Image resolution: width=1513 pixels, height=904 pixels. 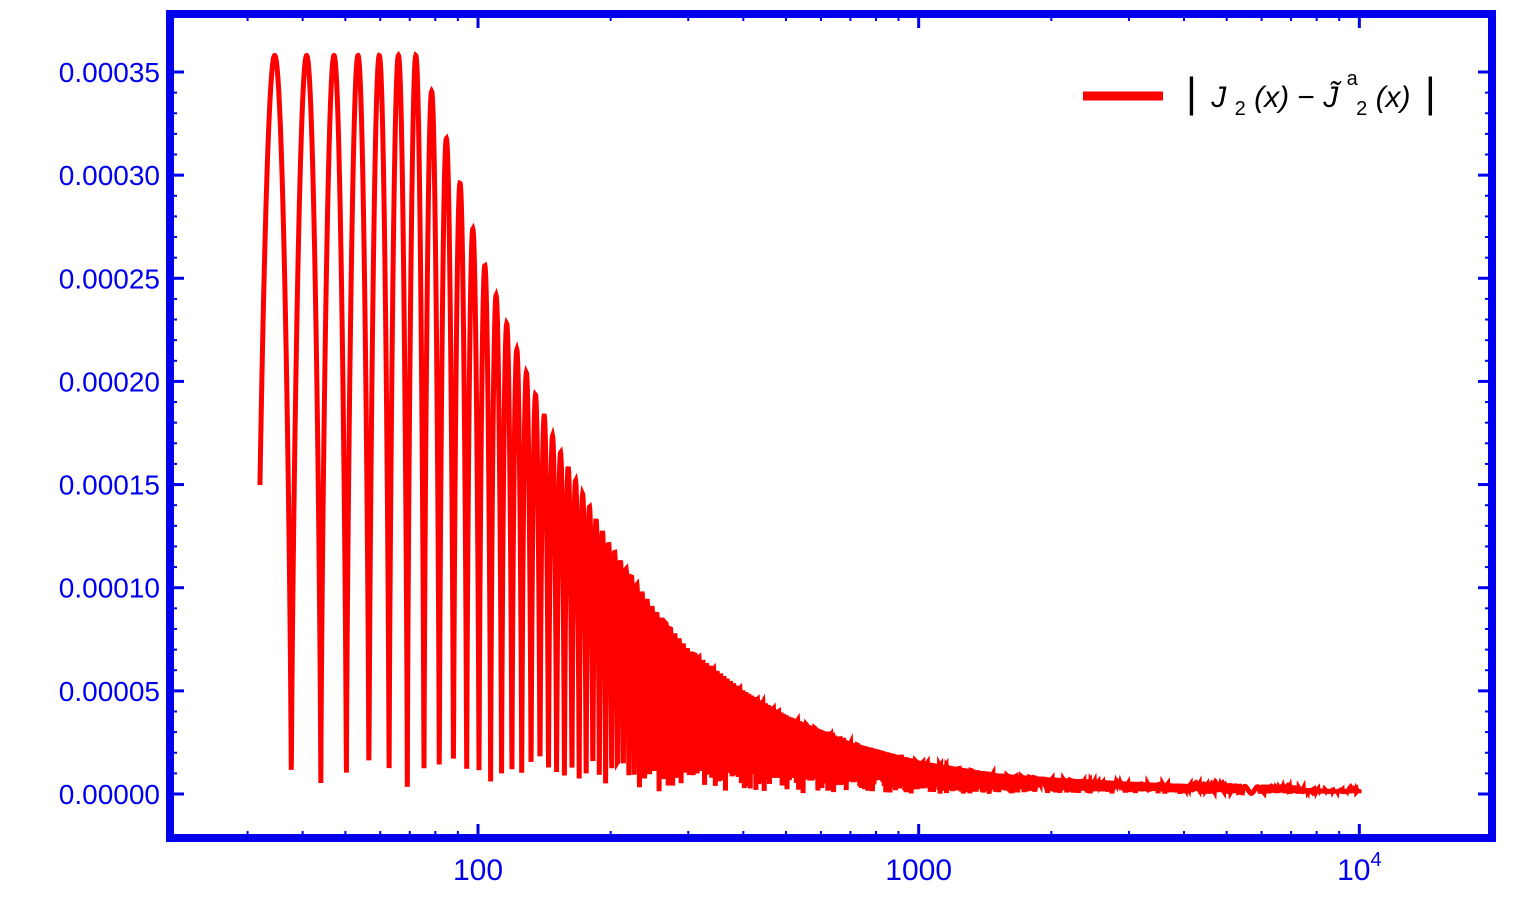 I want to click on legend-abs-close: |, so click(x=1430, y=92).